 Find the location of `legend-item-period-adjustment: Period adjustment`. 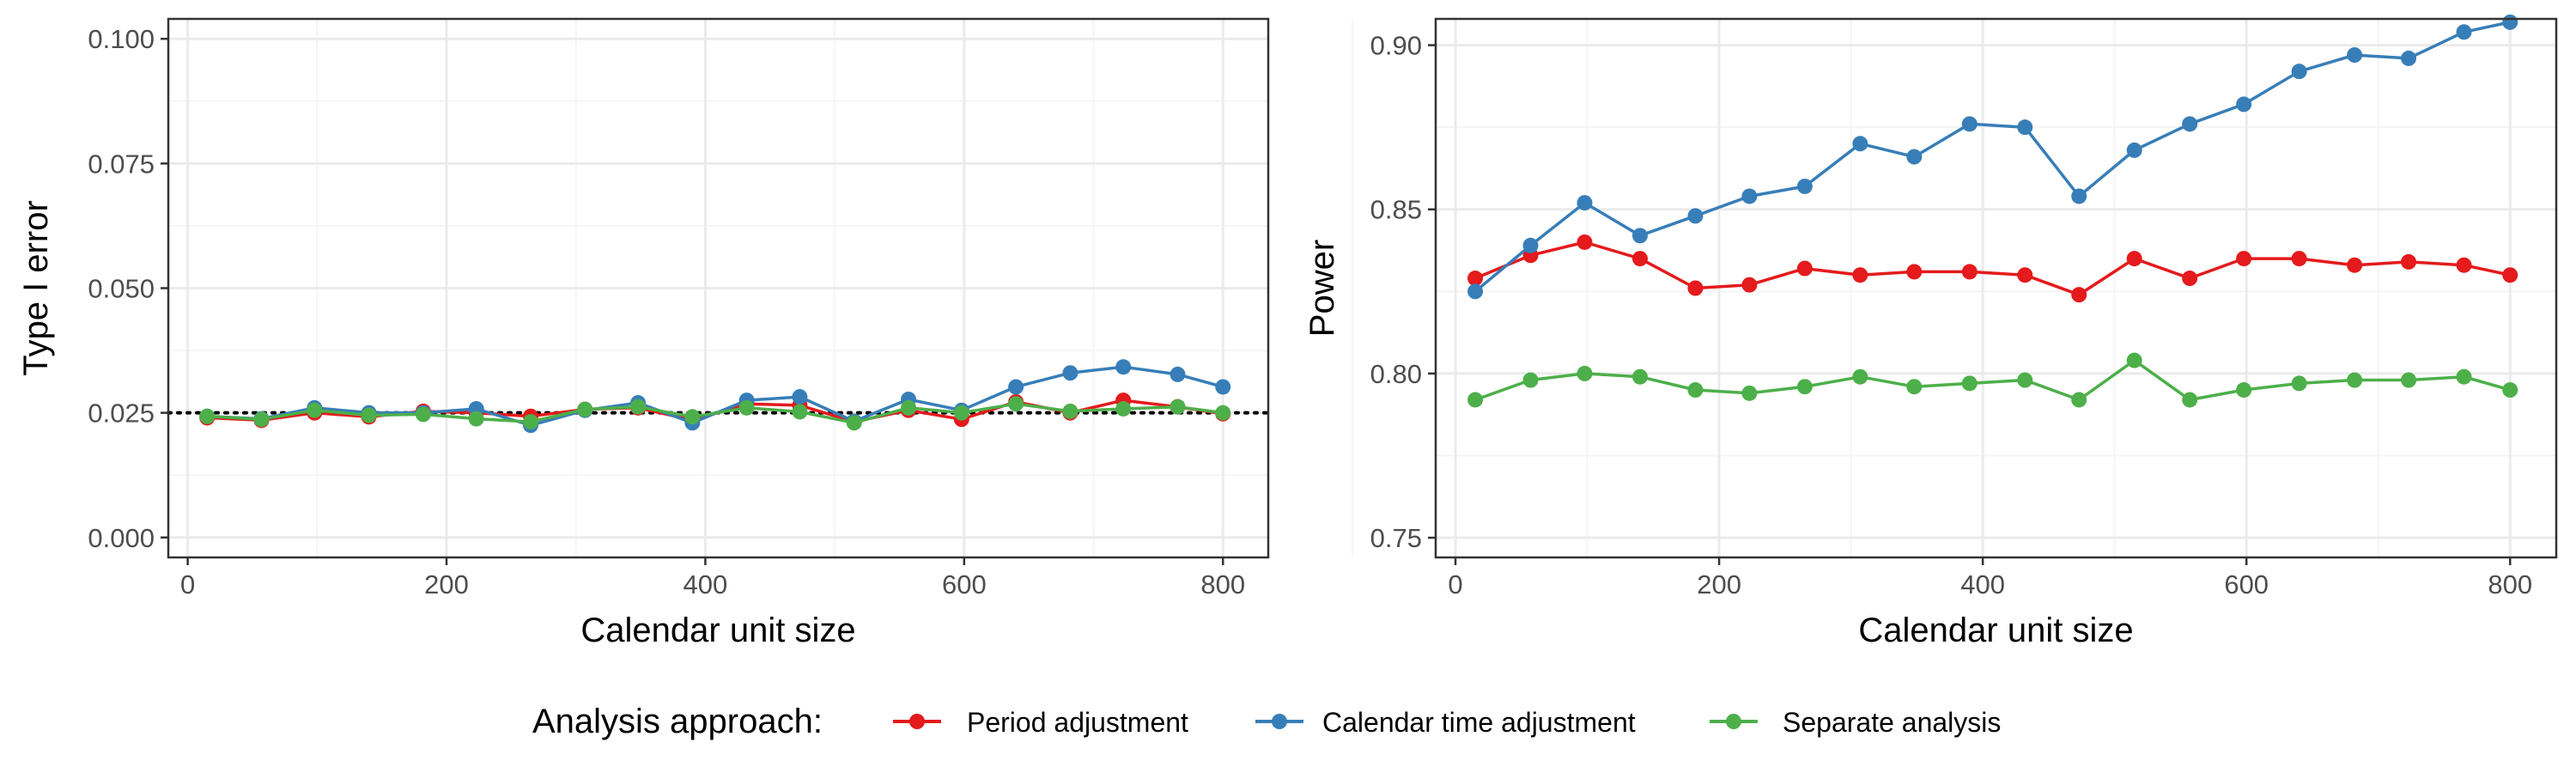

legend-item-period-adjustment: Period adjustment is located at coordinates (1041, 722).